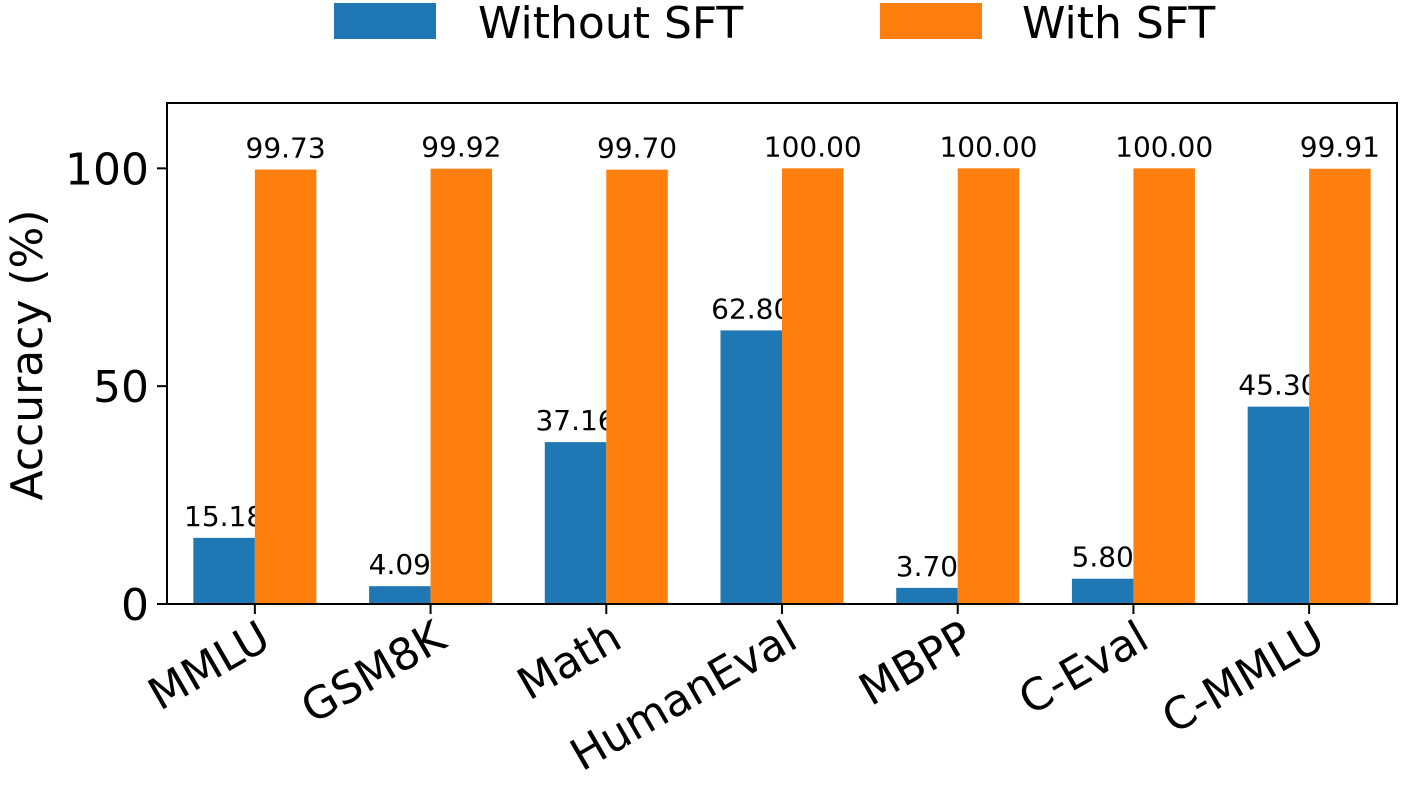 The height and width of the screenshot is (795, 1412). What do you see at coordinates (286, 148) in the screenshot?
I see `data-label: 99.73` at bounding box center [286, 148].